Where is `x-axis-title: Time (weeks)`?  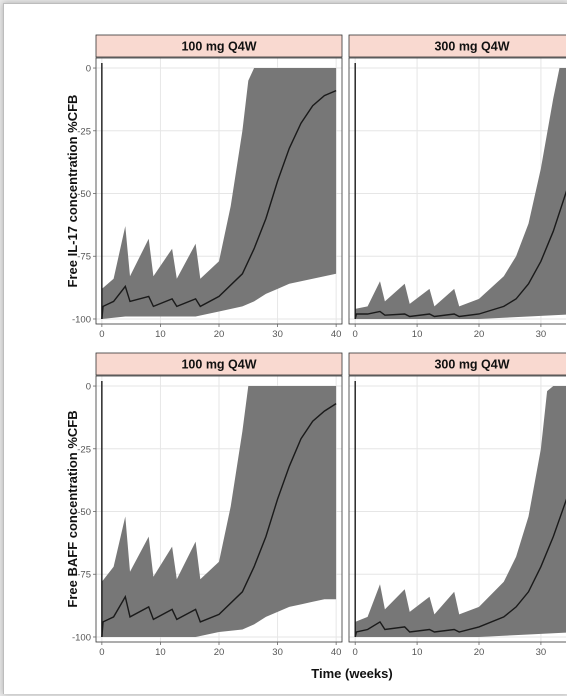
x-axis-title: Time (weeks) is located at coordinates (351, 673).